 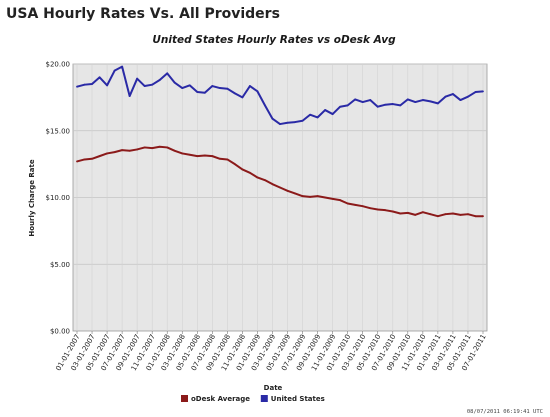 I want to click on legend-label: oDesk Average, so click(x=220, y=399).